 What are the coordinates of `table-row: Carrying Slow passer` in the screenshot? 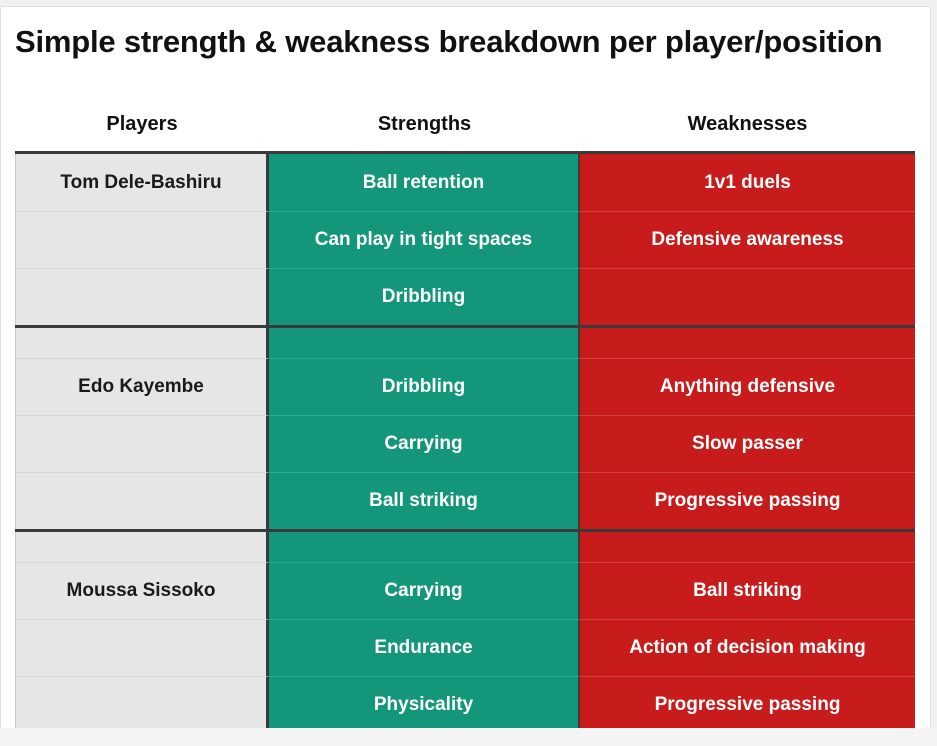 It's located at (465, 443).